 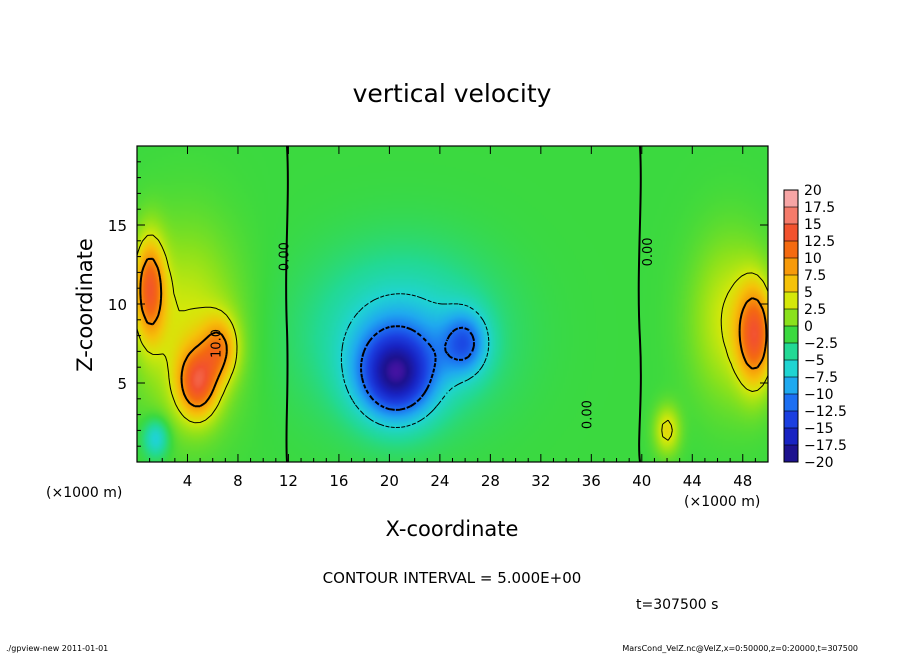 What do you see at coordinates (338, 481) in the screenshot?
I see `x-tick-label: 16` at bounding box center [338, 481].